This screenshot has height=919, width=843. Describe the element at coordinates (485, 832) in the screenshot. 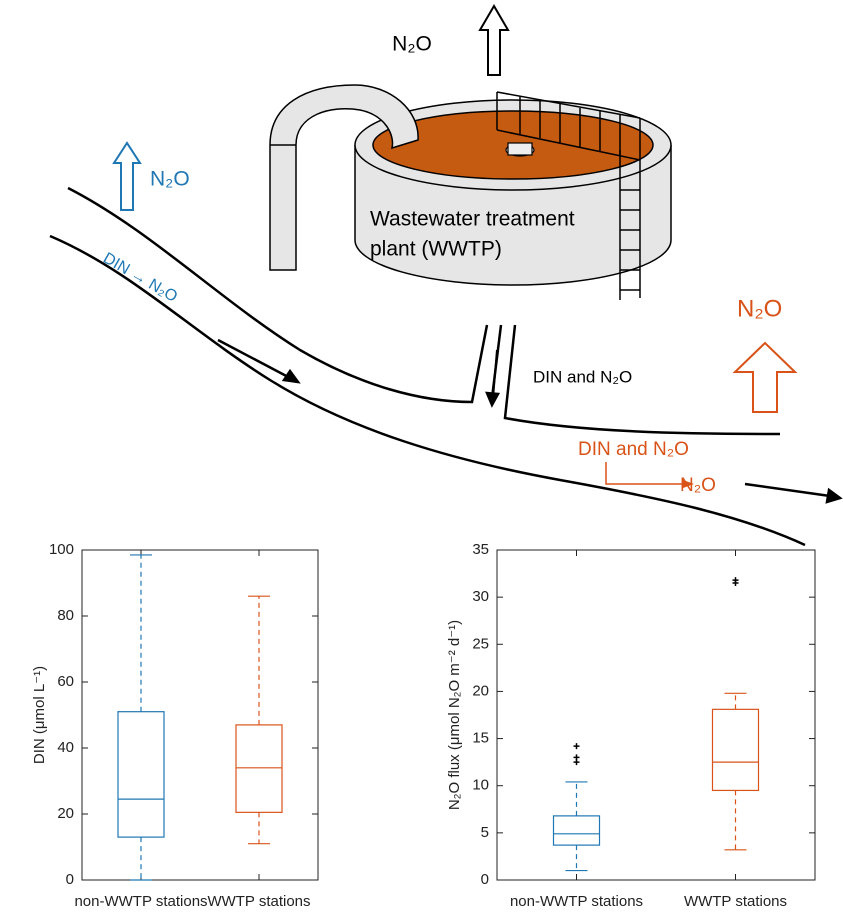

I see `y-tick-label: 5` at that location.